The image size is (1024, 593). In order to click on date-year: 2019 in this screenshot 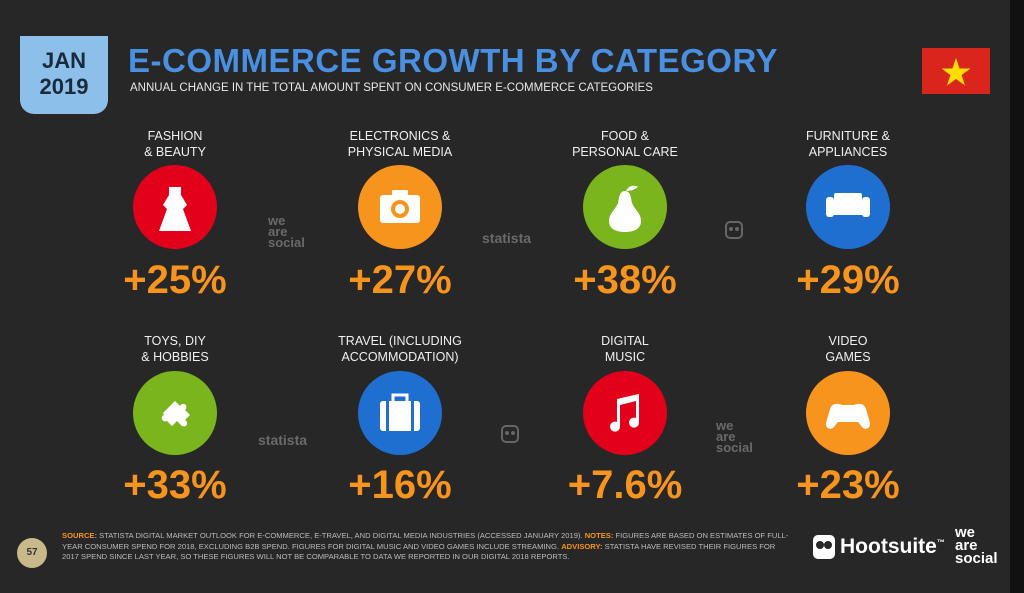, I will do `click(64, 86)`.